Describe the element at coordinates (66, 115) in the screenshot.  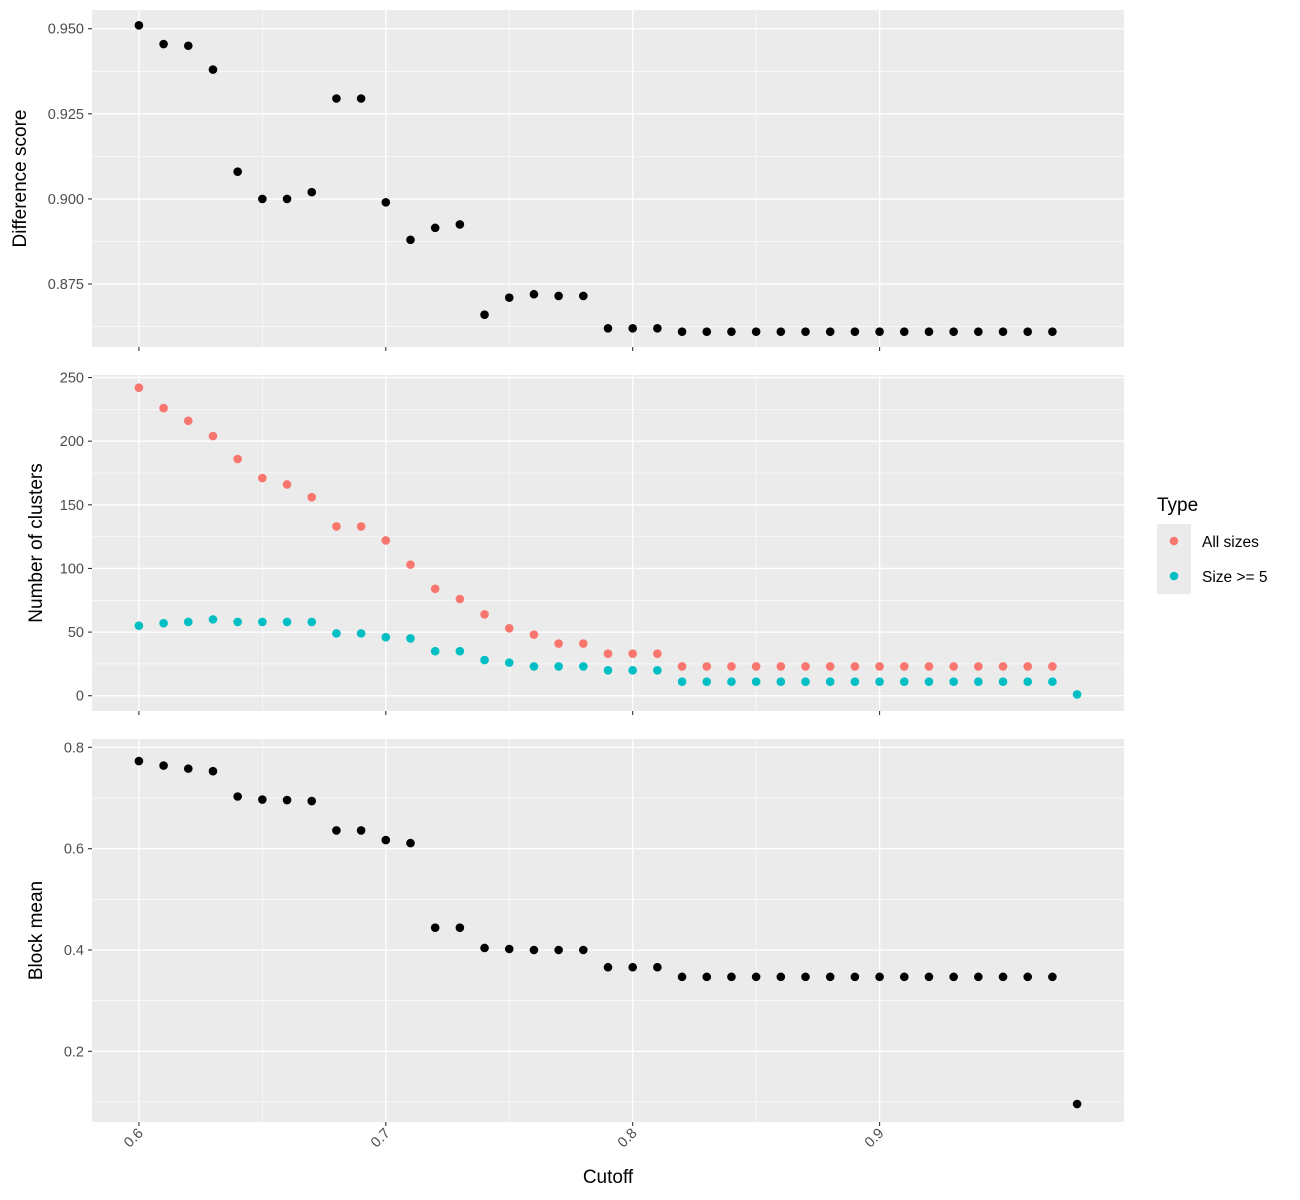
I see `y-tick-label: 0.925` at that location.